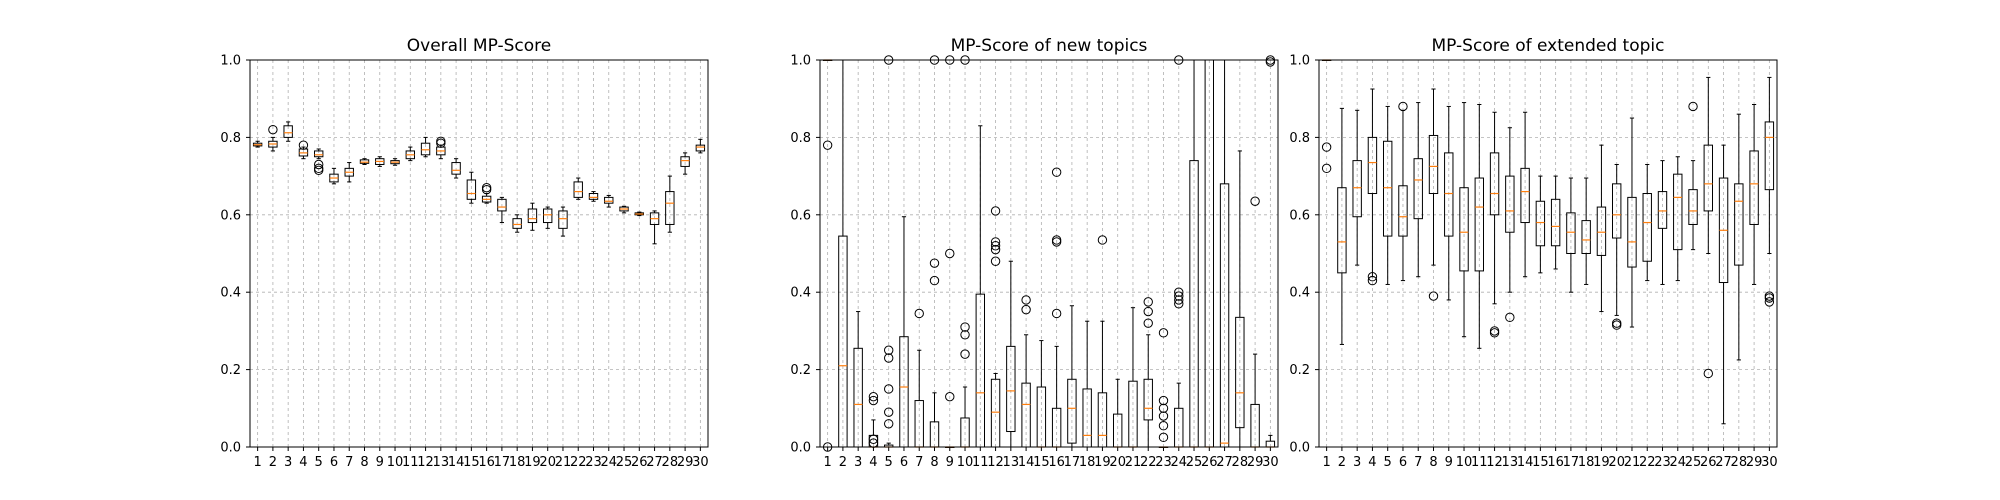 Image resolution: width=2000 pixels, height=500 pixels. What do you see at coordinates (1049, 46) in the screenshot?
I see `panel-title: MP-Score of new topics` at bounding box center [1049, 46].